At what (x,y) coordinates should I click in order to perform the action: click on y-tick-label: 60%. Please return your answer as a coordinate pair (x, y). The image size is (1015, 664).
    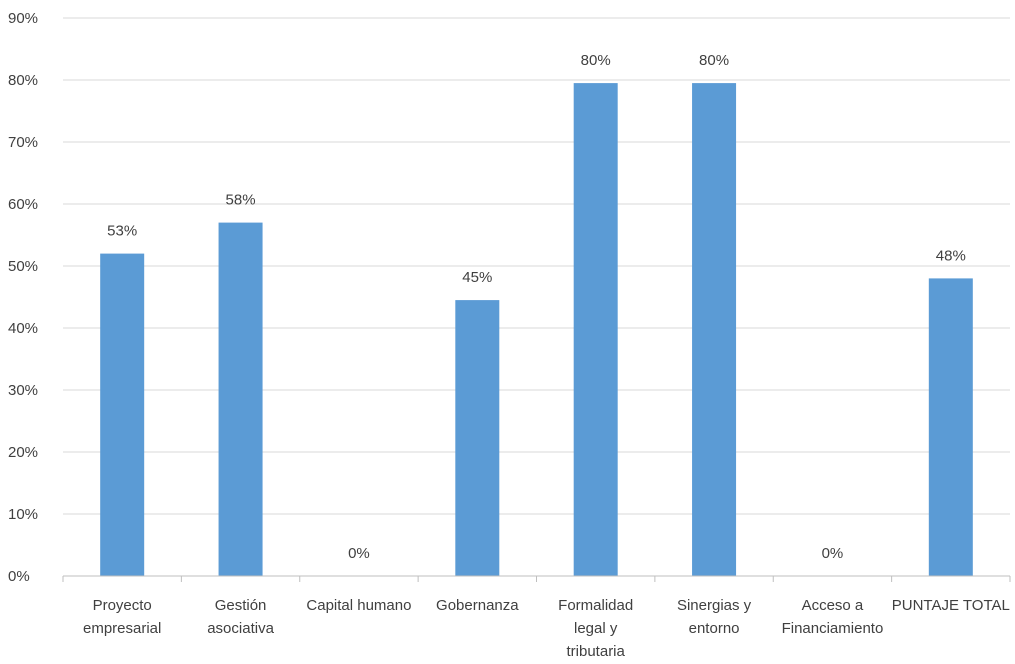
    Looking at the image, I should click on (23, 204).